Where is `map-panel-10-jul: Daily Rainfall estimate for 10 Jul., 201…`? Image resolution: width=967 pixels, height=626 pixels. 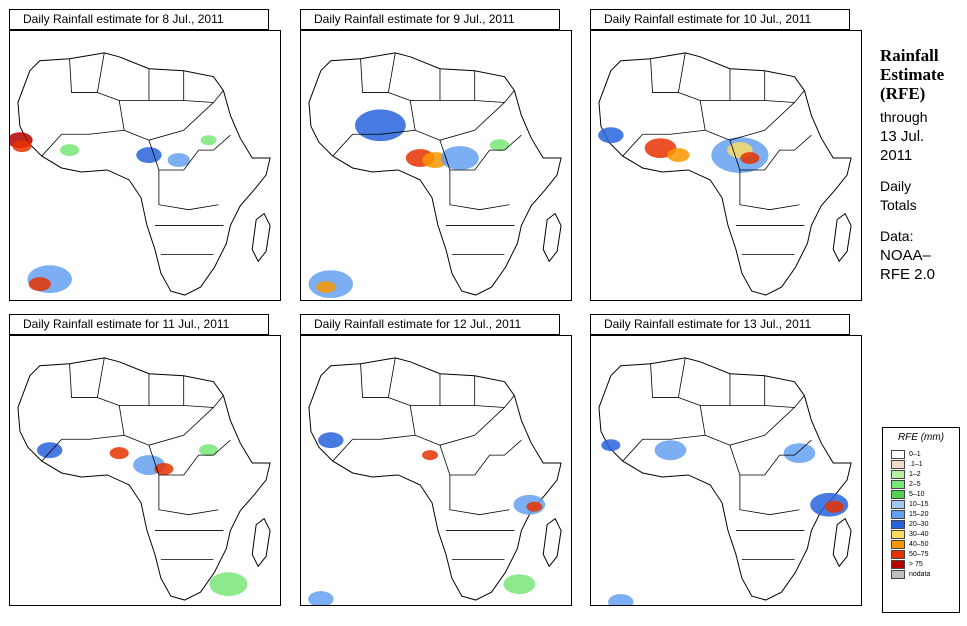
map-panel-10-jul: Daily Rainfall estimate for 10 Jul., 201… is located at coordinates (726, 155).